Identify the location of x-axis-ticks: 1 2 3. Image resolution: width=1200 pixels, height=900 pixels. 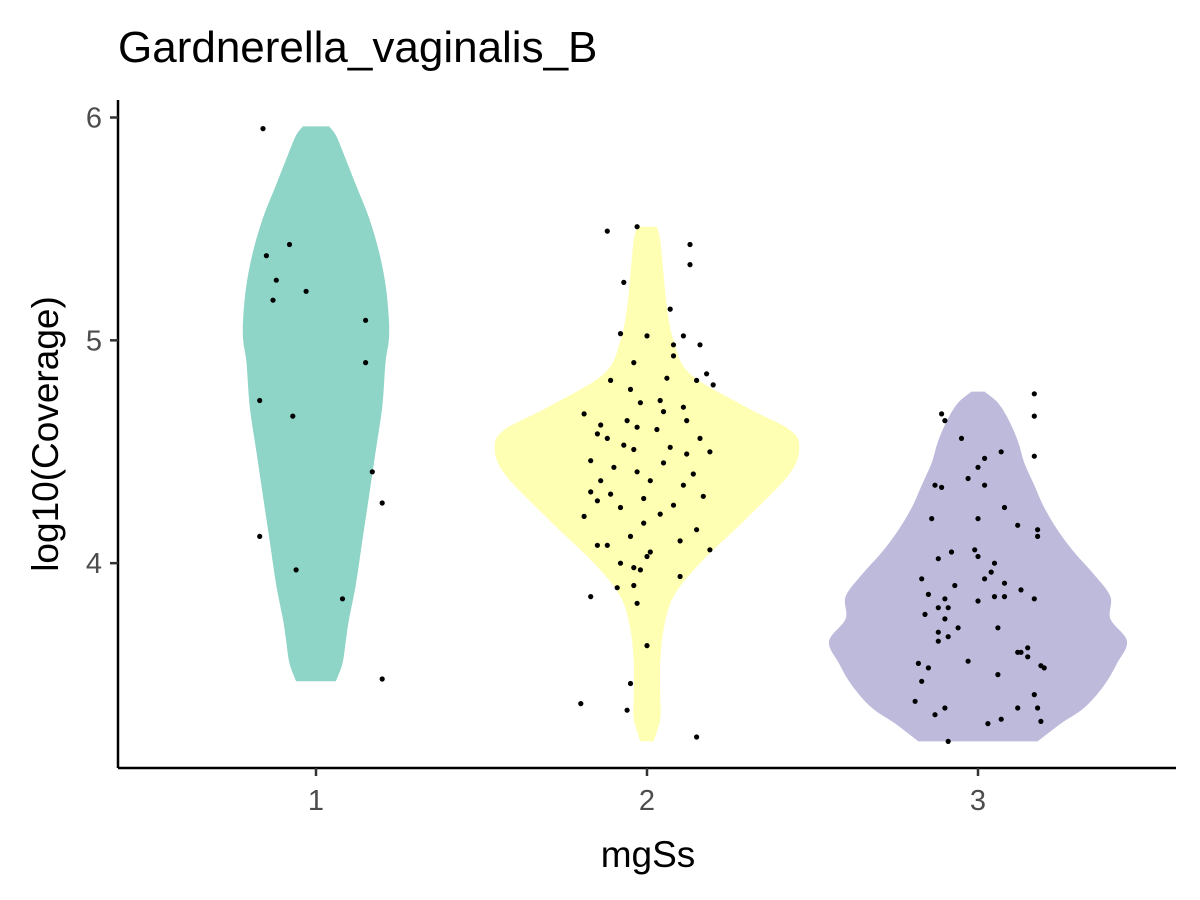
(647, 792).